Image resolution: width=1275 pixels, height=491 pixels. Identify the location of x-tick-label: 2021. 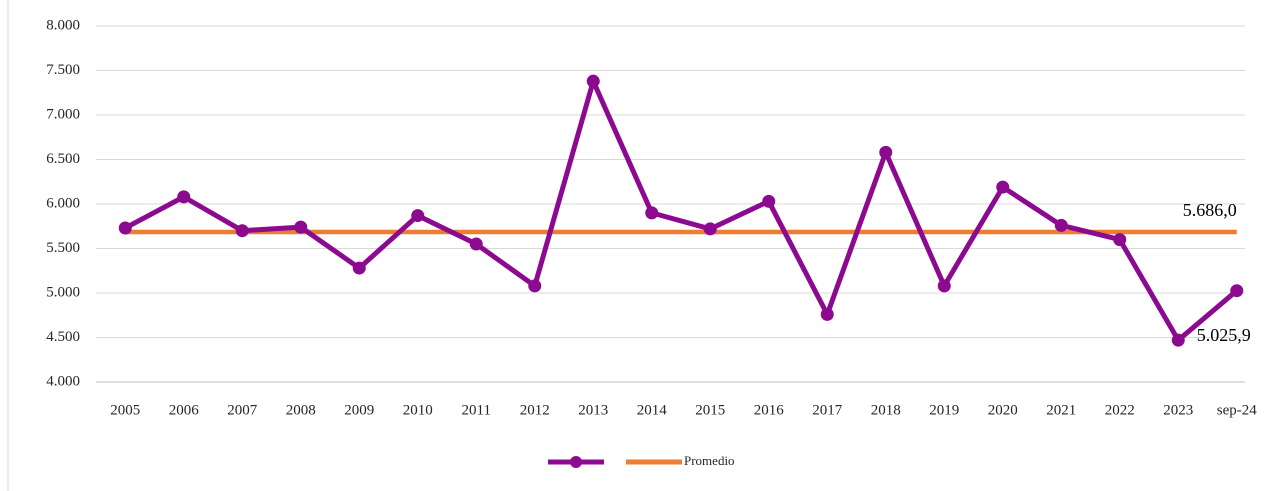
(1061, 410).